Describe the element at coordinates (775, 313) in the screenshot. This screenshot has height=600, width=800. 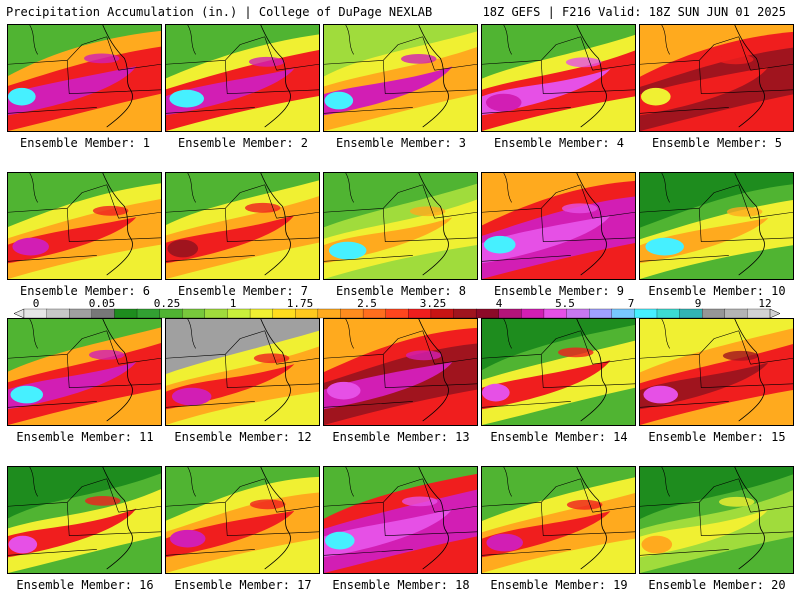
I see `colorbar-right-arrow` at that location.